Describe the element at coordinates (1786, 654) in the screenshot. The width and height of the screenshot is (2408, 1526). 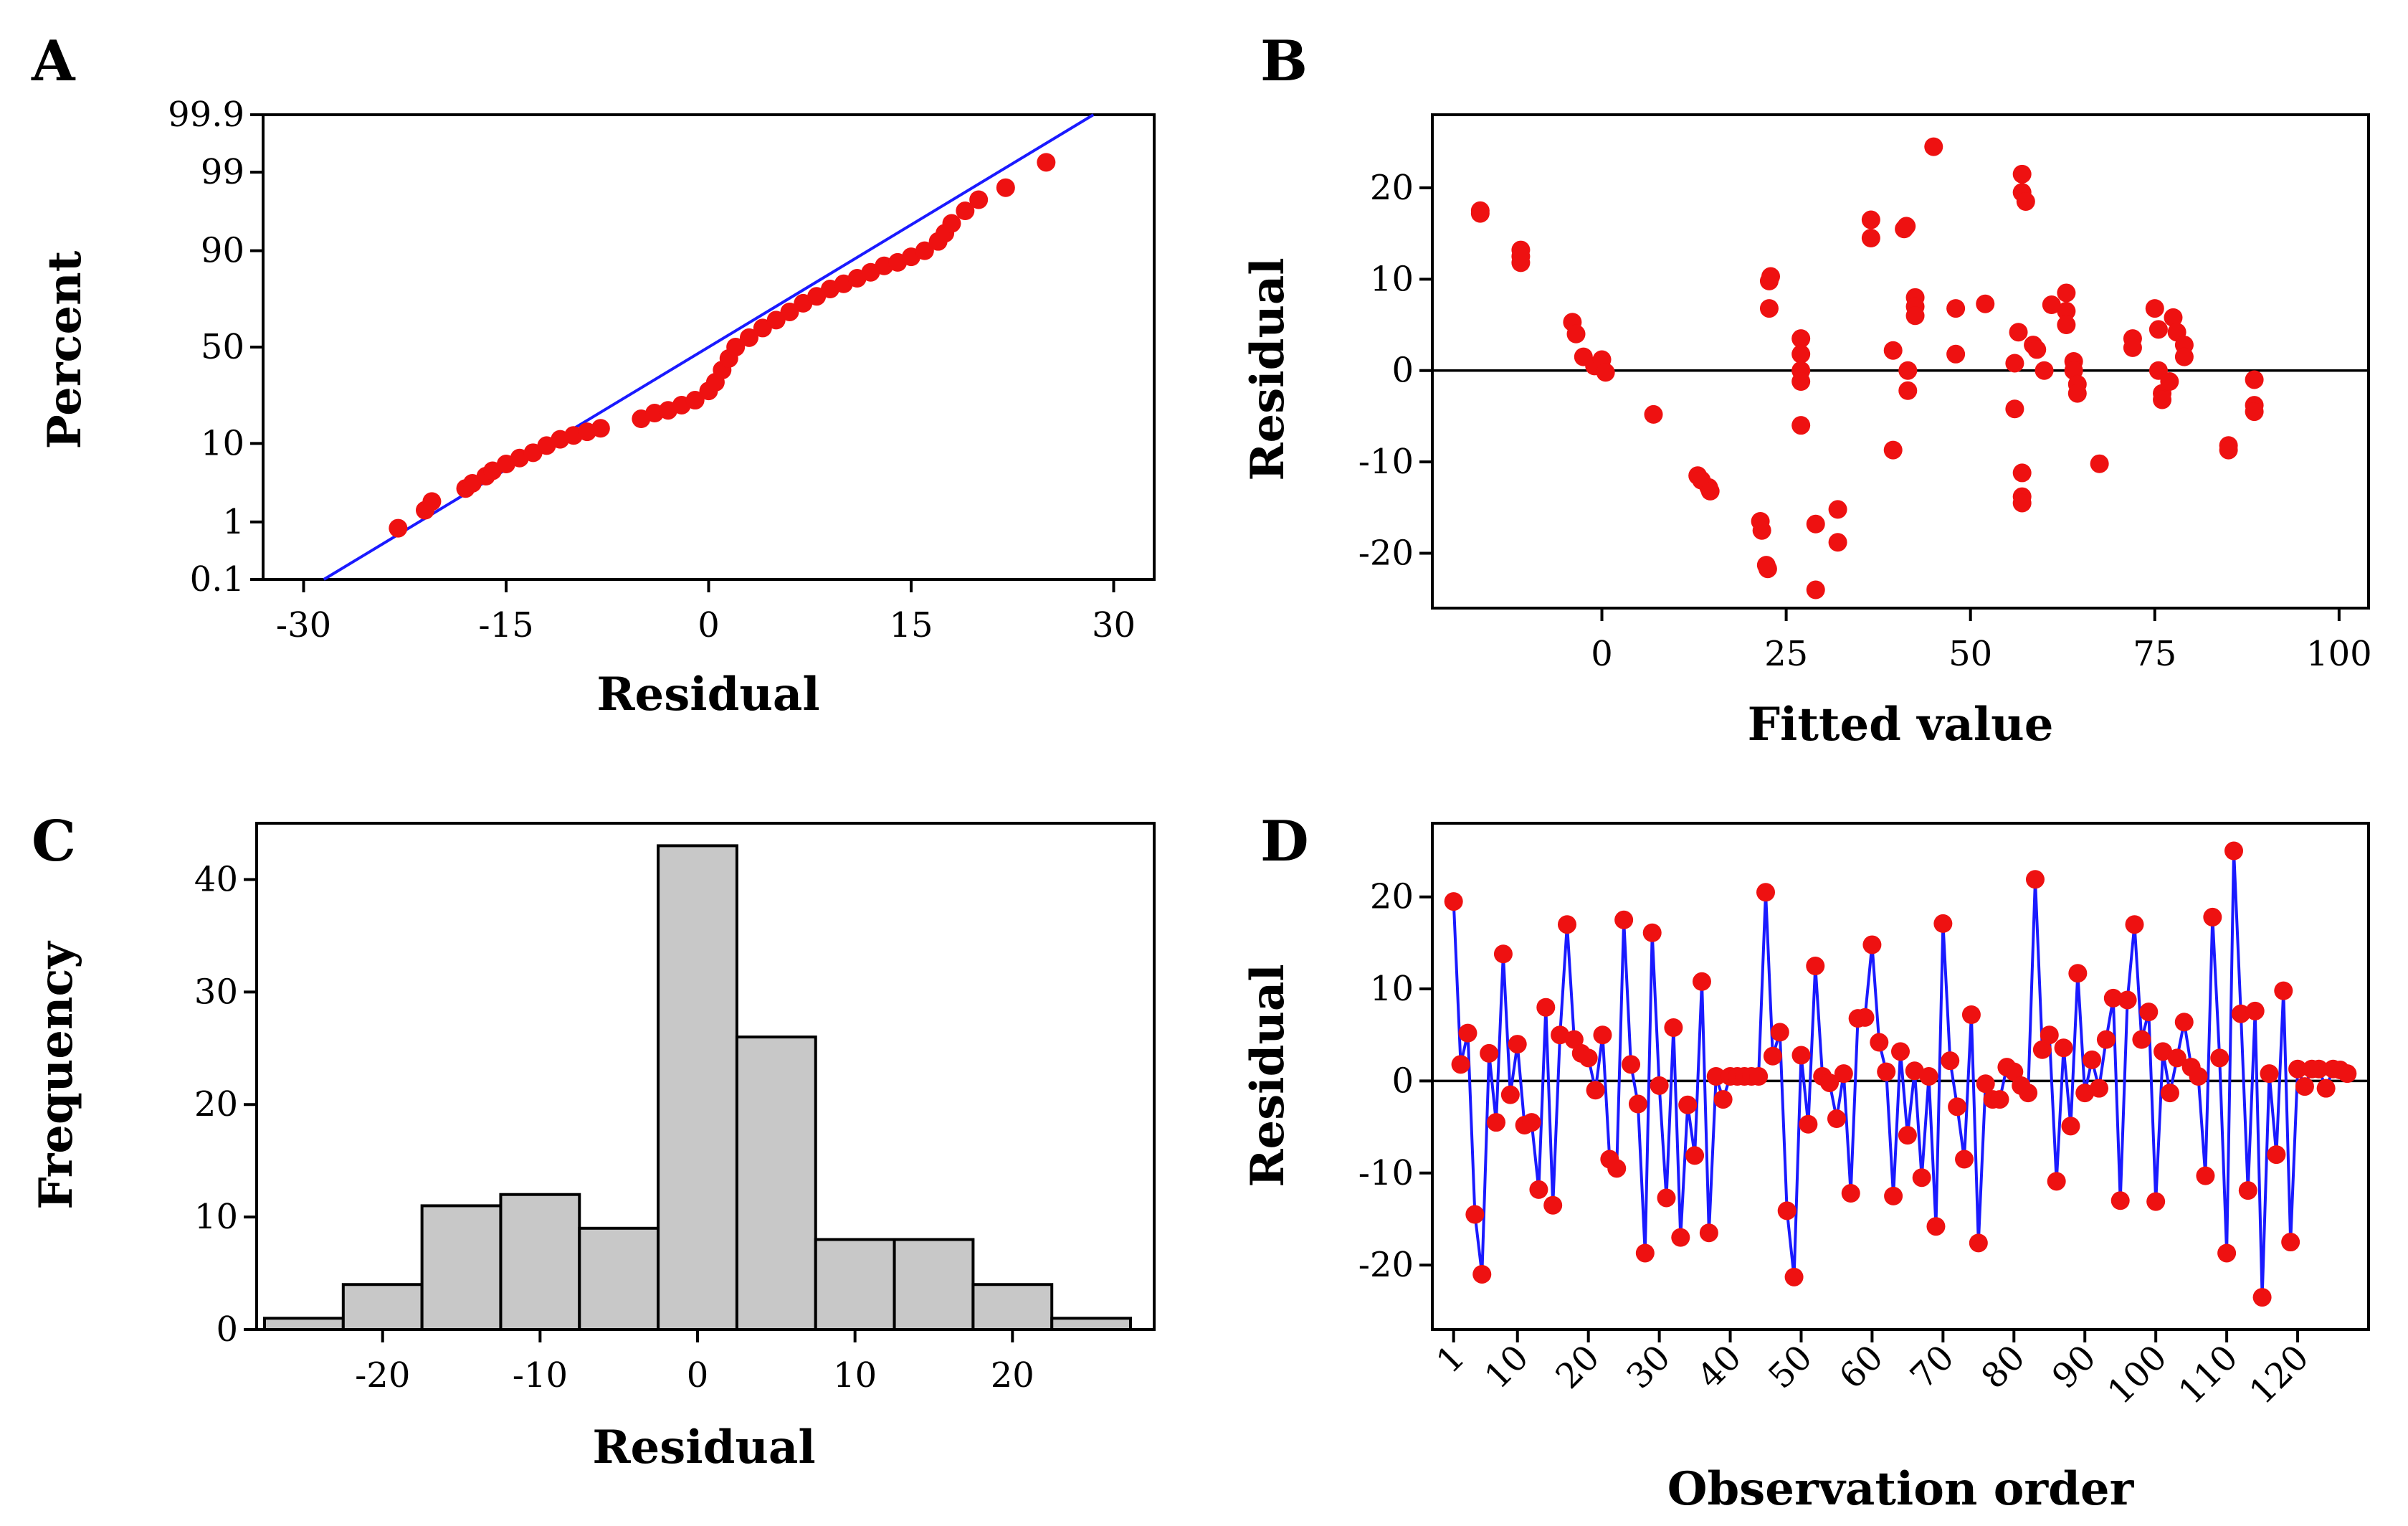
I see `x-tick-label: 25` at that location.